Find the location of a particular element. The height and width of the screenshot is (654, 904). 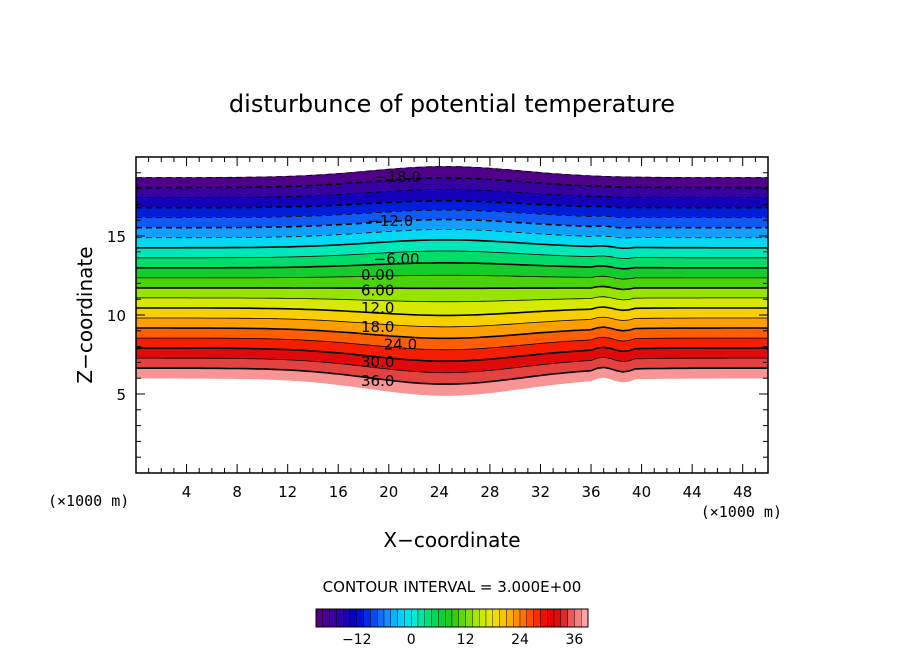

colorbar-tick-label: 24 is located at coordinates (520, 640).